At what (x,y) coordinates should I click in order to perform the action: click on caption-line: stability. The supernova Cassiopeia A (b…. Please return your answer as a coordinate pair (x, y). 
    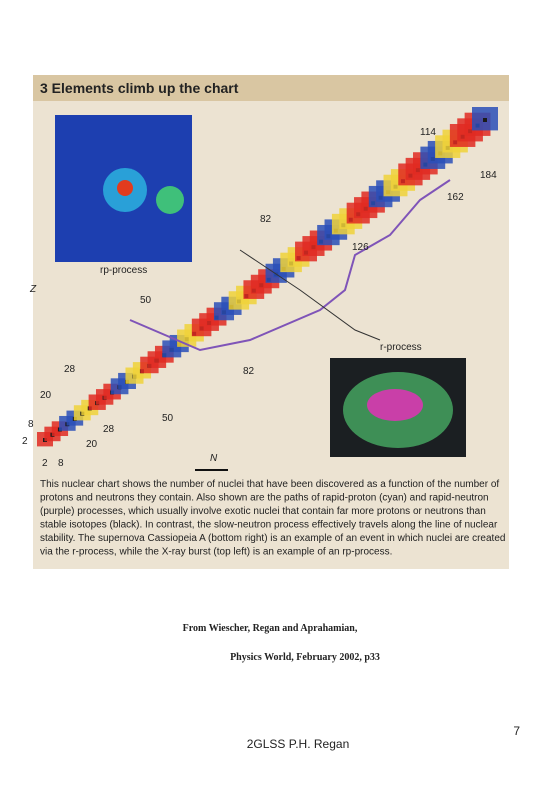
    Looking at the image, I should click on (272, 538).